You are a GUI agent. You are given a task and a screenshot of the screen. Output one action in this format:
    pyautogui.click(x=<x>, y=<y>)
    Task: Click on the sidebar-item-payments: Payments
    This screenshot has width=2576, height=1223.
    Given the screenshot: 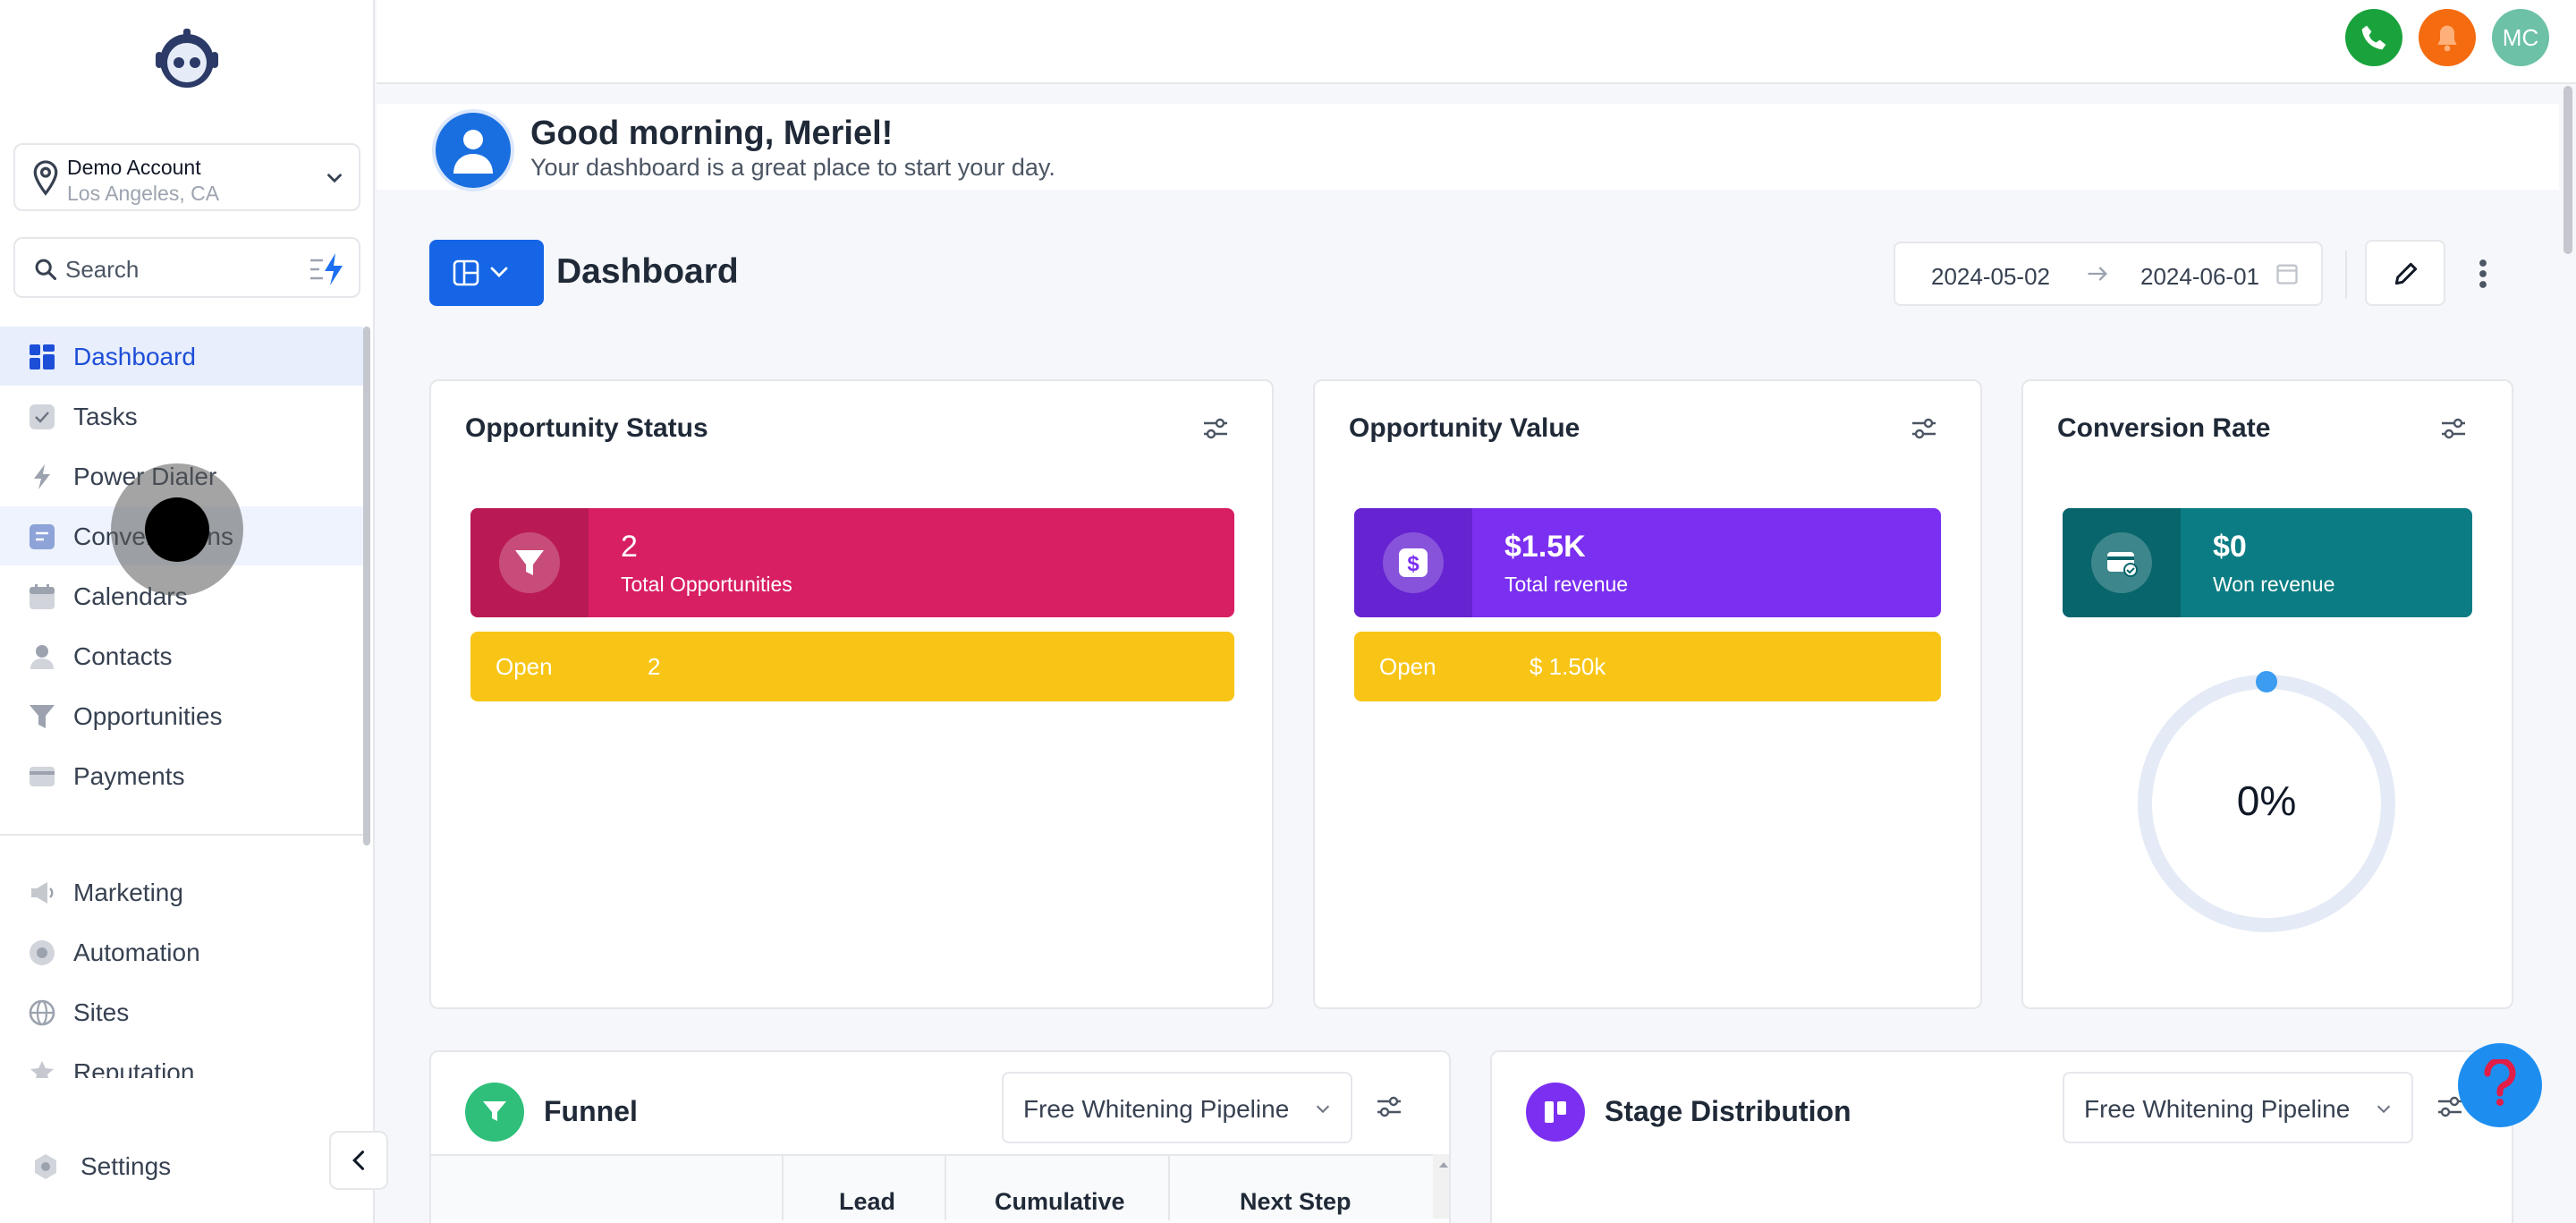 What is the action you would take?
    pyautogui.click(x=181, y=775)
    